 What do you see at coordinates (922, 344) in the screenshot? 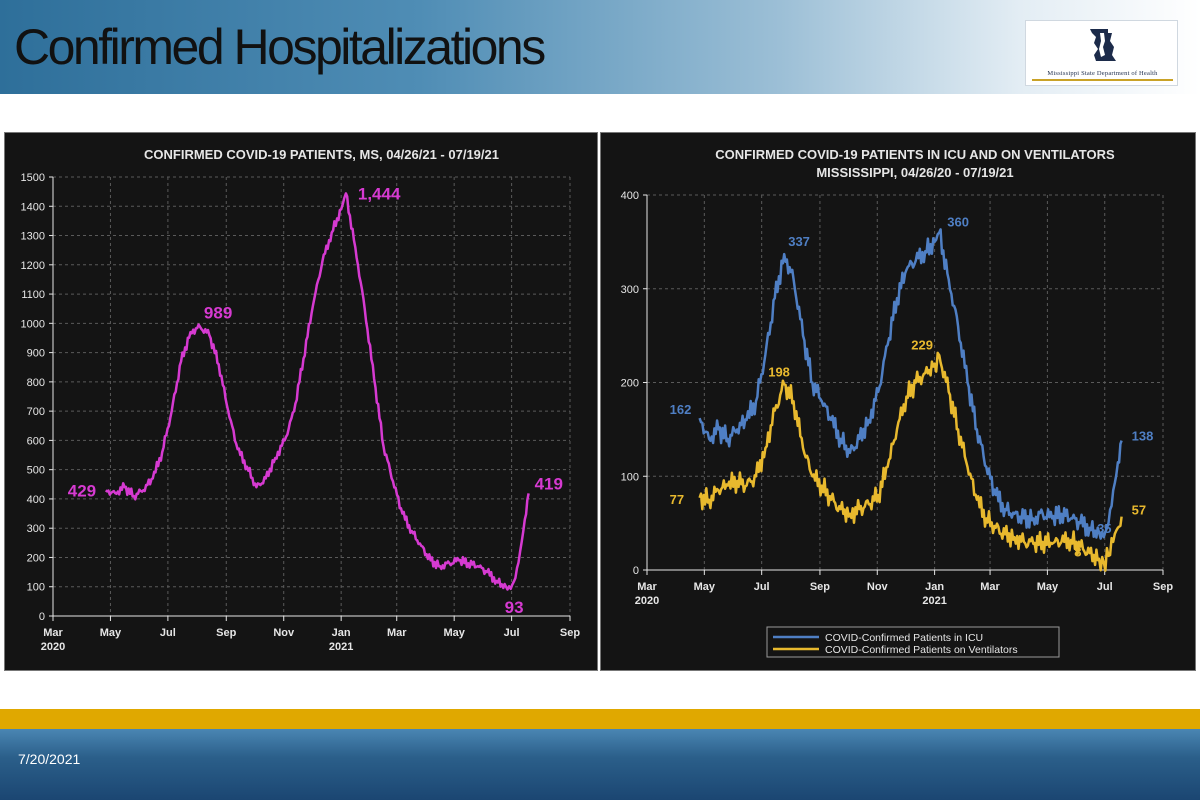
I see `data-label: 229` at bounding box center [922, 344].